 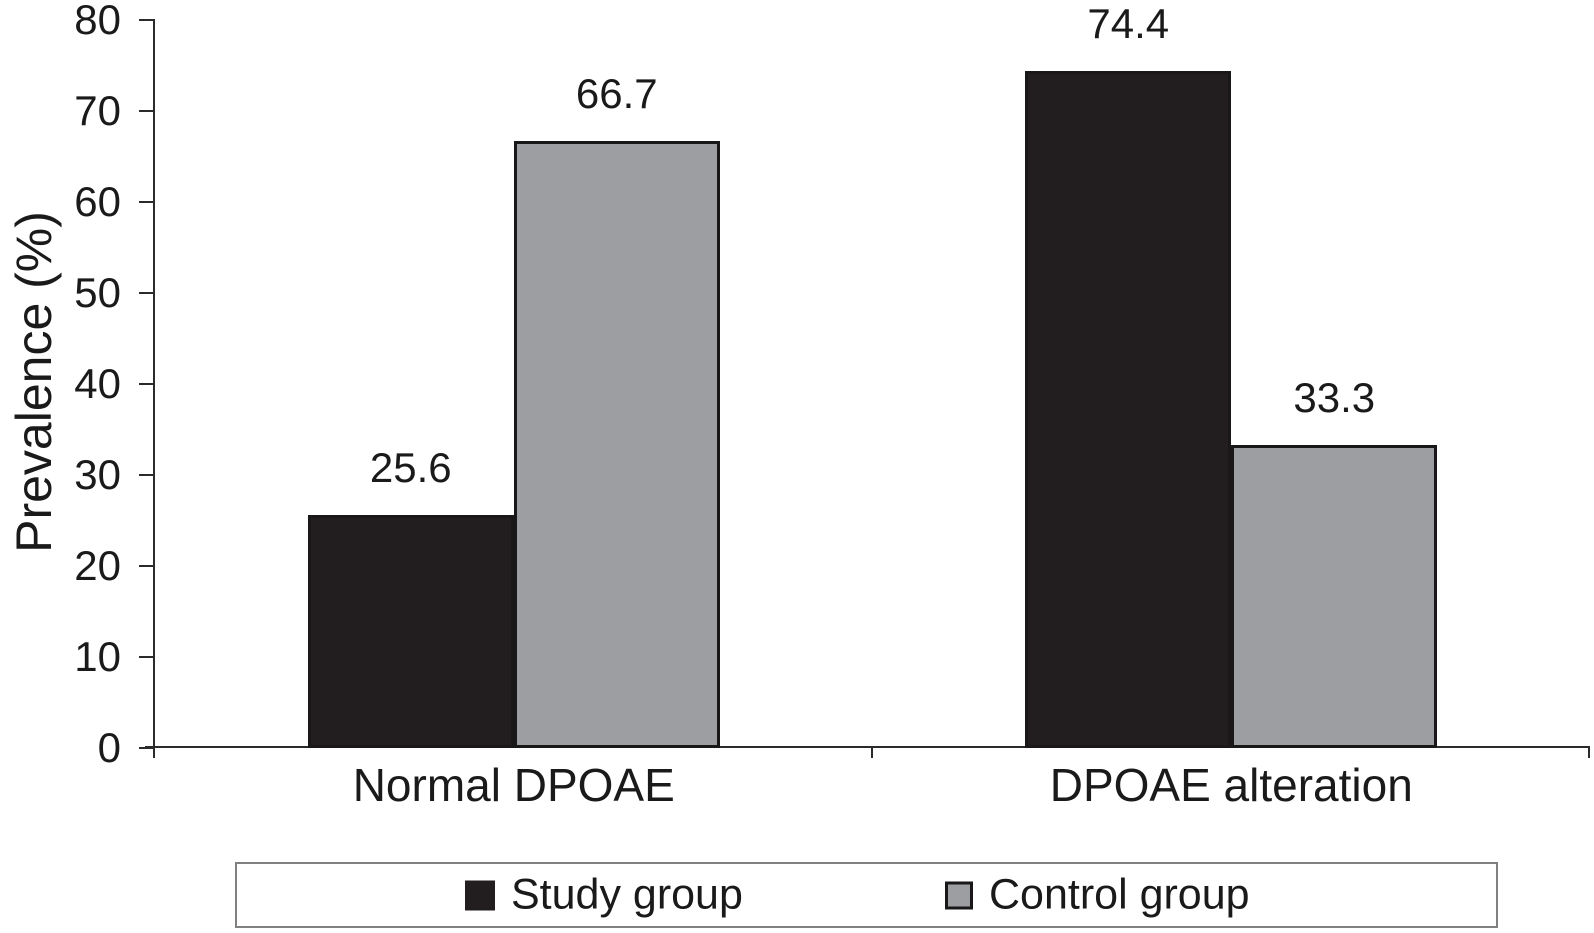 What do you see at coordinates (97, 292) in the screenshot?
I see `y-tick-label: 50` at bounding box center [97, 292].